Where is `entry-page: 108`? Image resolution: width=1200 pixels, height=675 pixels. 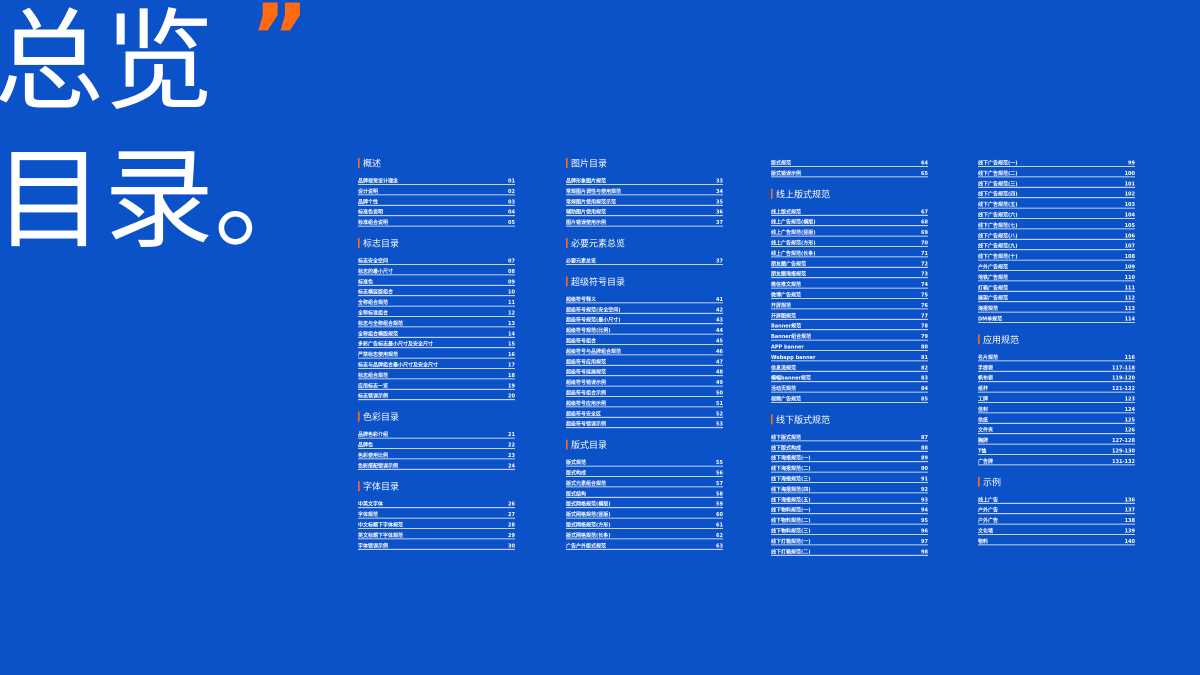
entry-page: 108 is located at coordinates (1130, 257).